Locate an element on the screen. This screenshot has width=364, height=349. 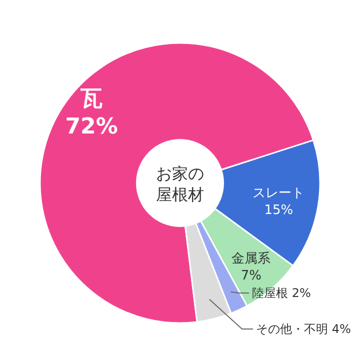
slice-label: 陸屋根 2% is located at coordinates (281, 293).